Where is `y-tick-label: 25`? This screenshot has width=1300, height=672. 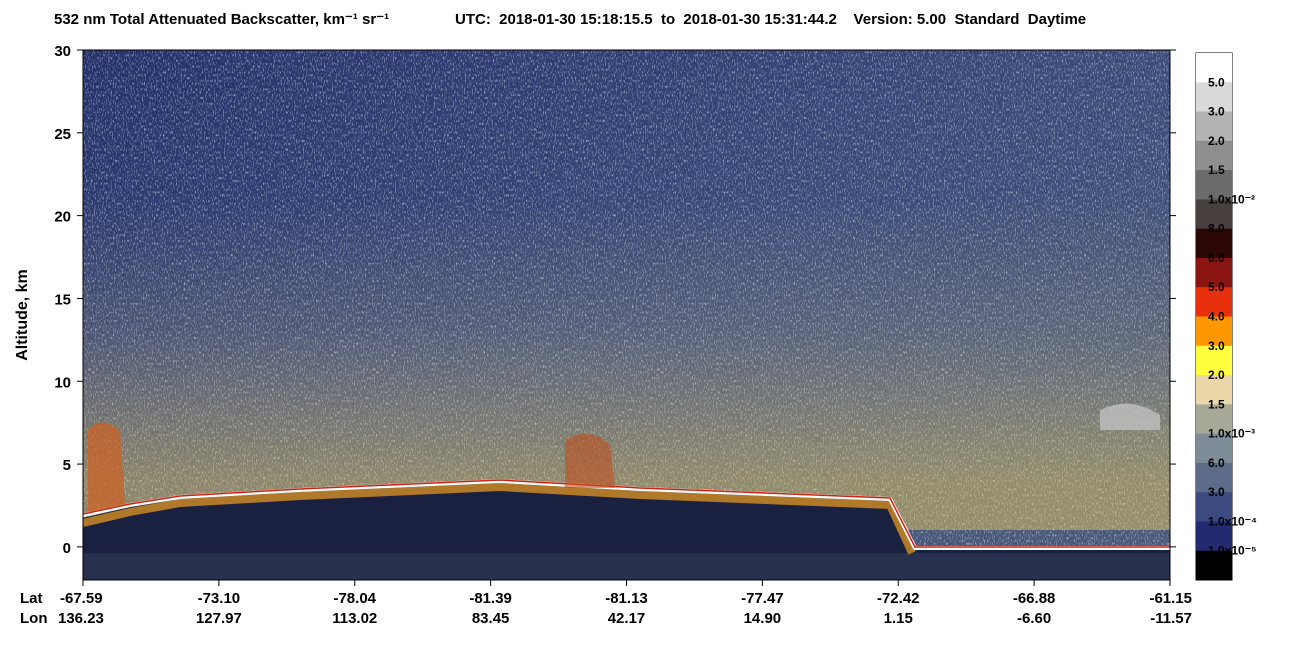
y-tick-label: 25 is located at coordinates (62, 134).